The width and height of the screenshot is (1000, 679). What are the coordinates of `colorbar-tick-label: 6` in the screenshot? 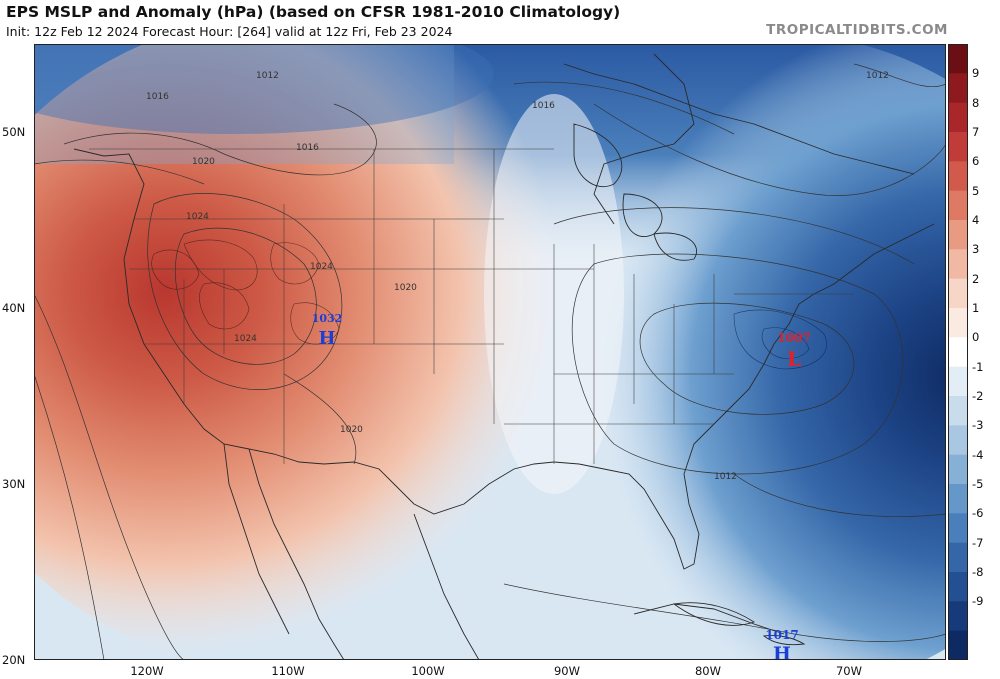 It's located at (976, 161).